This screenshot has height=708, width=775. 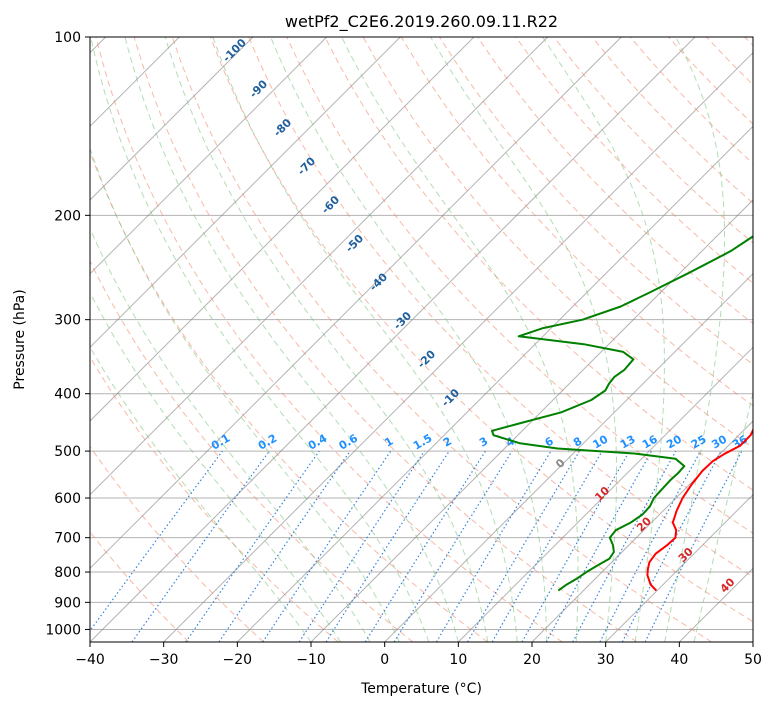 What do you see at coordinates (67, 452) in the screenshot?
I see `y-tick-label: 500` at bounding box center [67, 452].